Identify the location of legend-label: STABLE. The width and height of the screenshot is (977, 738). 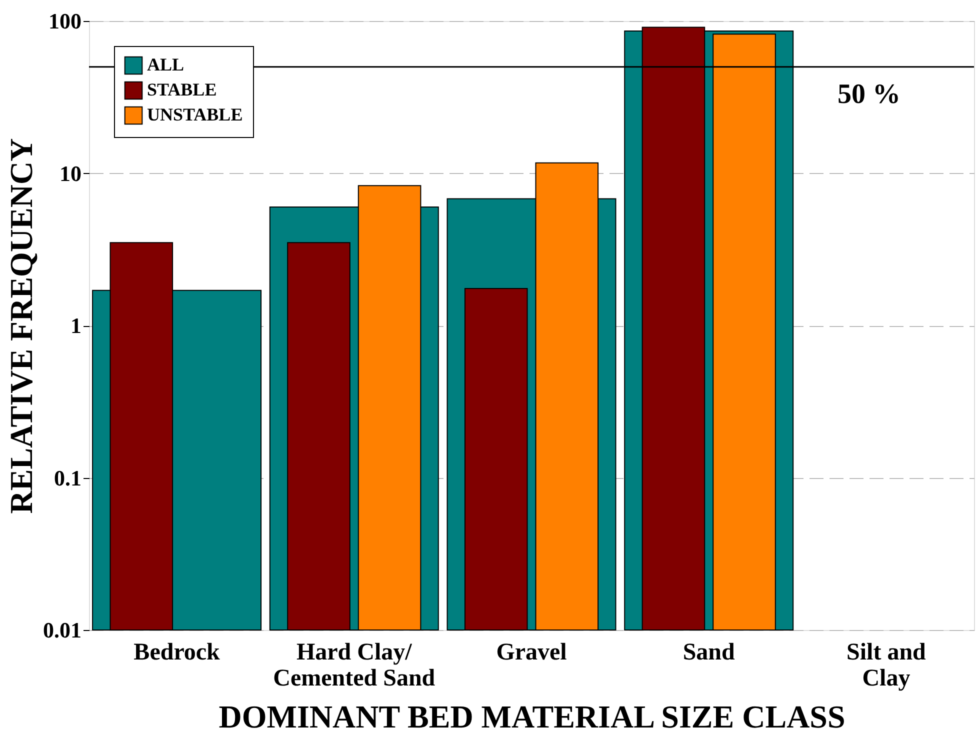
(182, 90).